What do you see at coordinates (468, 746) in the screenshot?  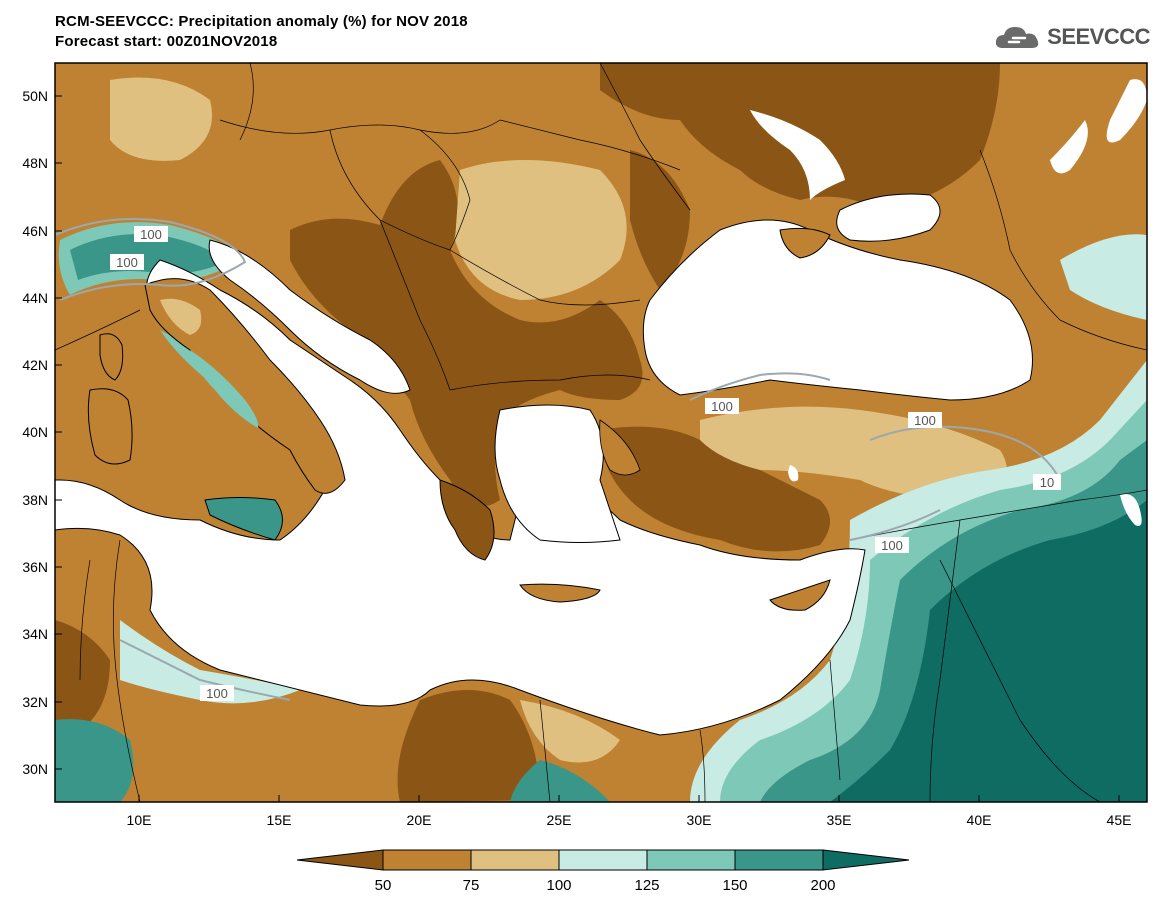 I see `very-dry-region-libya` at bounding box center [468, 746].